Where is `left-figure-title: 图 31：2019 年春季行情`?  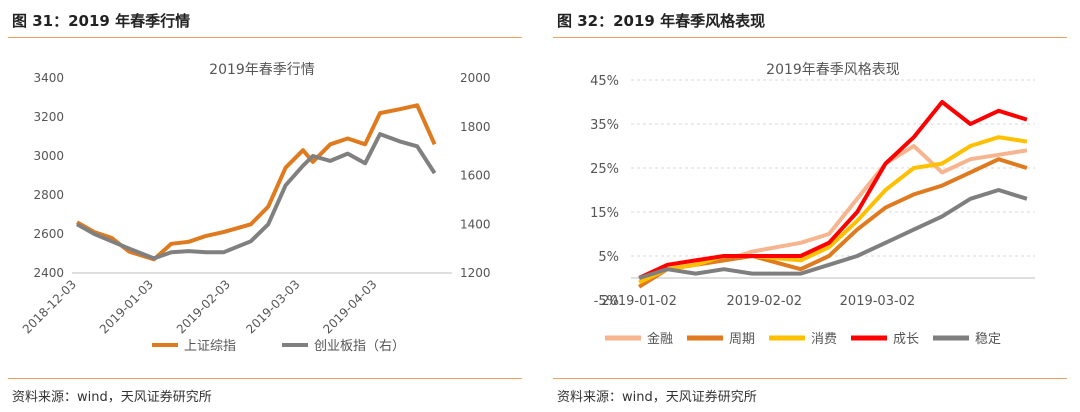
left-figure-title: 图 31：2019 年春季行情 is located at coordinates (101, 21).